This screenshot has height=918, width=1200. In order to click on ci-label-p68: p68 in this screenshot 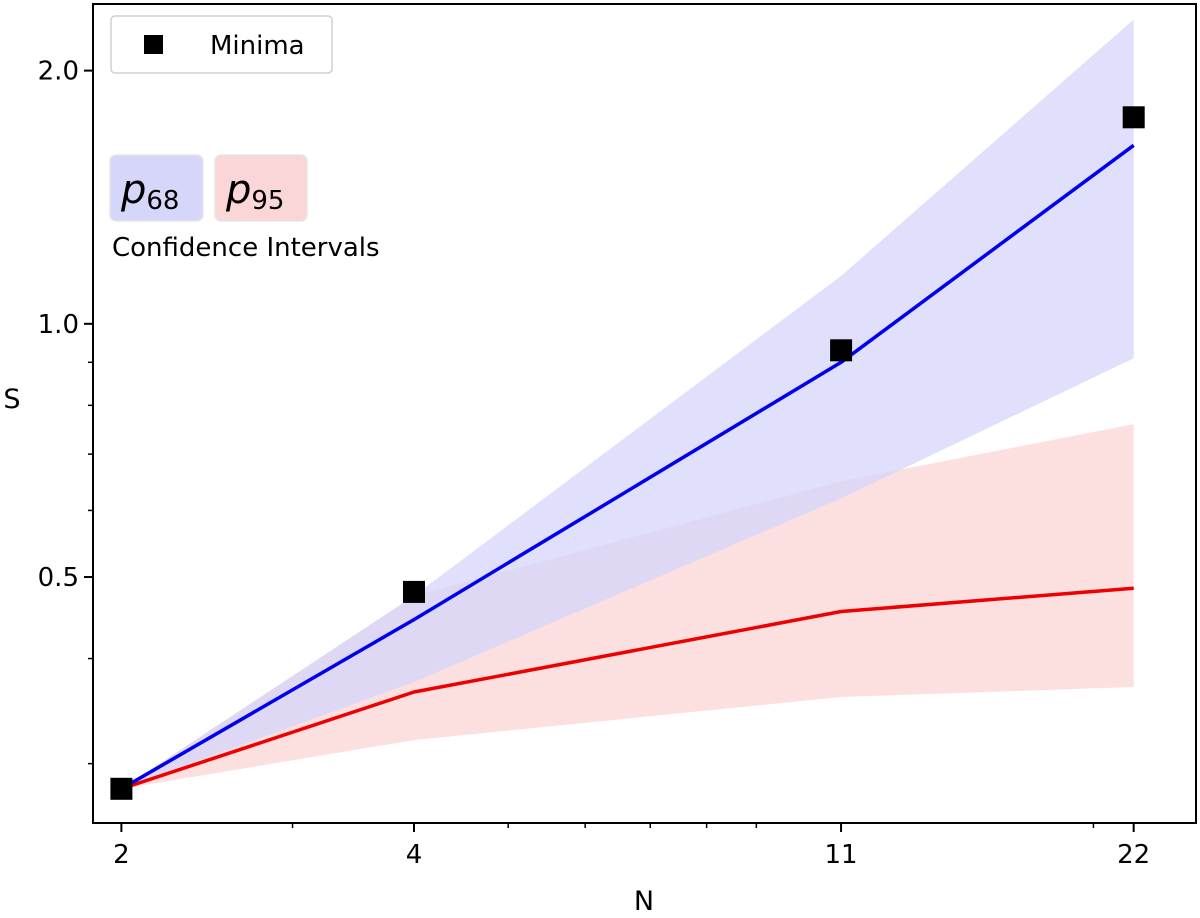, I will do `click(149, 191)`.